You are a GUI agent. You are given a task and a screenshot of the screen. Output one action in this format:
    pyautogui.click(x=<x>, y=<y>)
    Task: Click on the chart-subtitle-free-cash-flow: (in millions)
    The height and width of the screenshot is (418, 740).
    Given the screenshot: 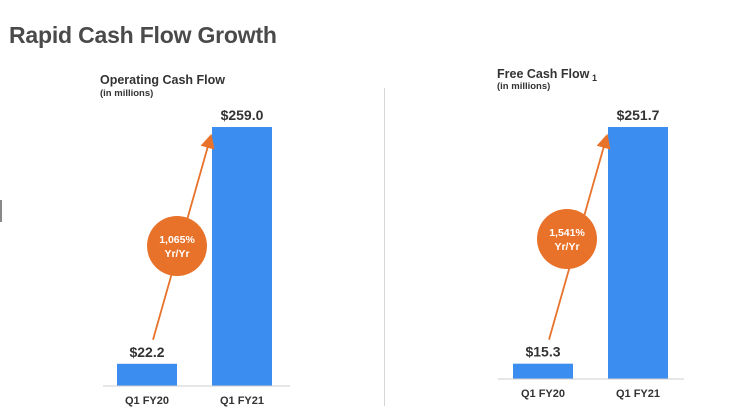 What is the action you would take?
    pyautogui.click(x=524, y=86)
    